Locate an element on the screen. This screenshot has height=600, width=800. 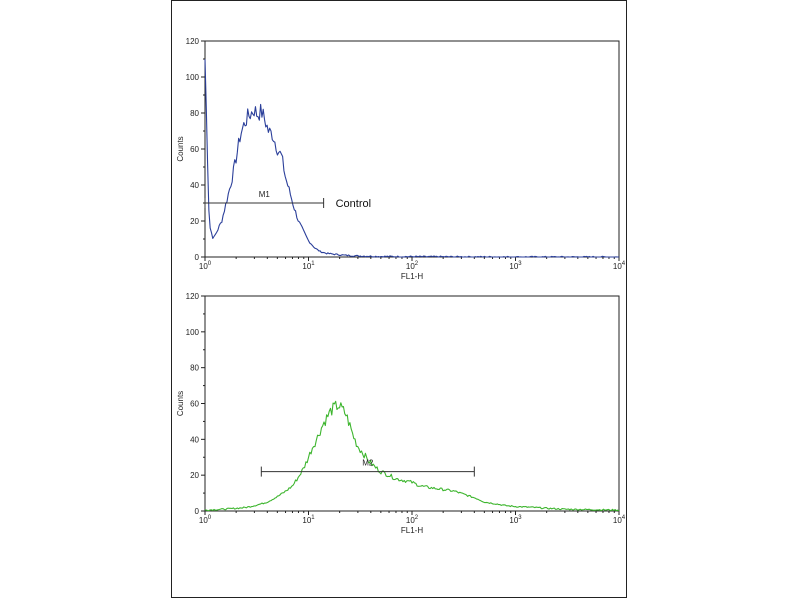
histogram-line is located at coordinates (412, 456).